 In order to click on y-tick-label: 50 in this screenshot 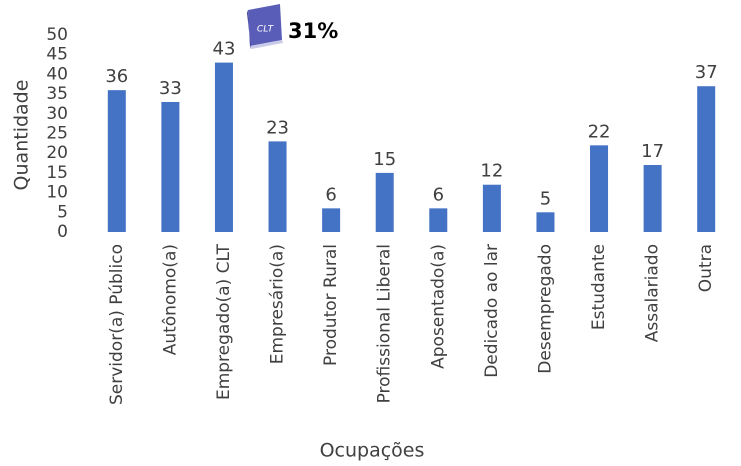, I will do `click(57, 35)`.